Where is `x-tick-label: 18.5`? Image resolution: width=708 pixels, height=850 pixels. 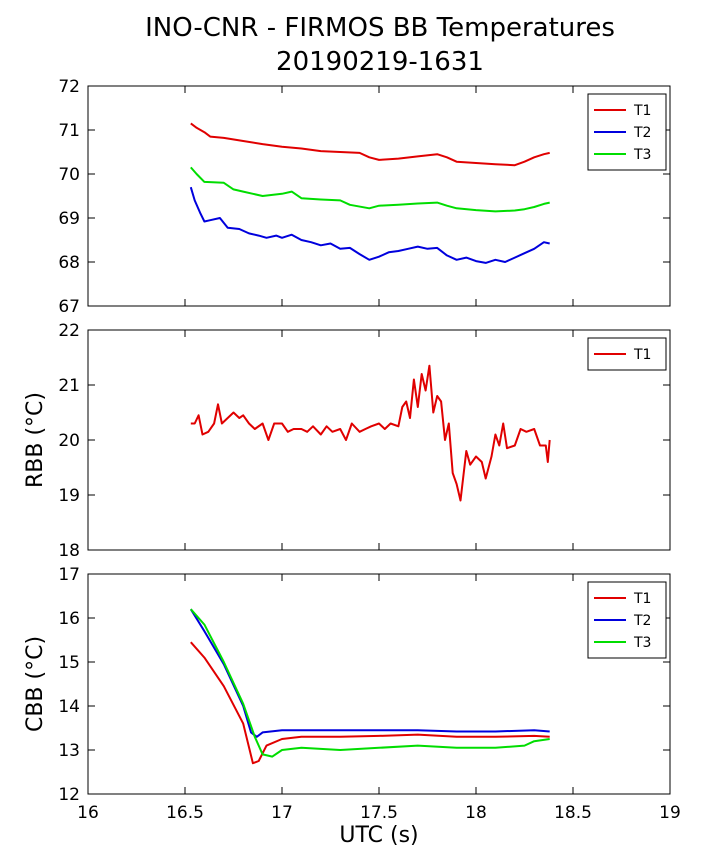
x-tick-label: 18.5 is located at coordinates (573, 813).